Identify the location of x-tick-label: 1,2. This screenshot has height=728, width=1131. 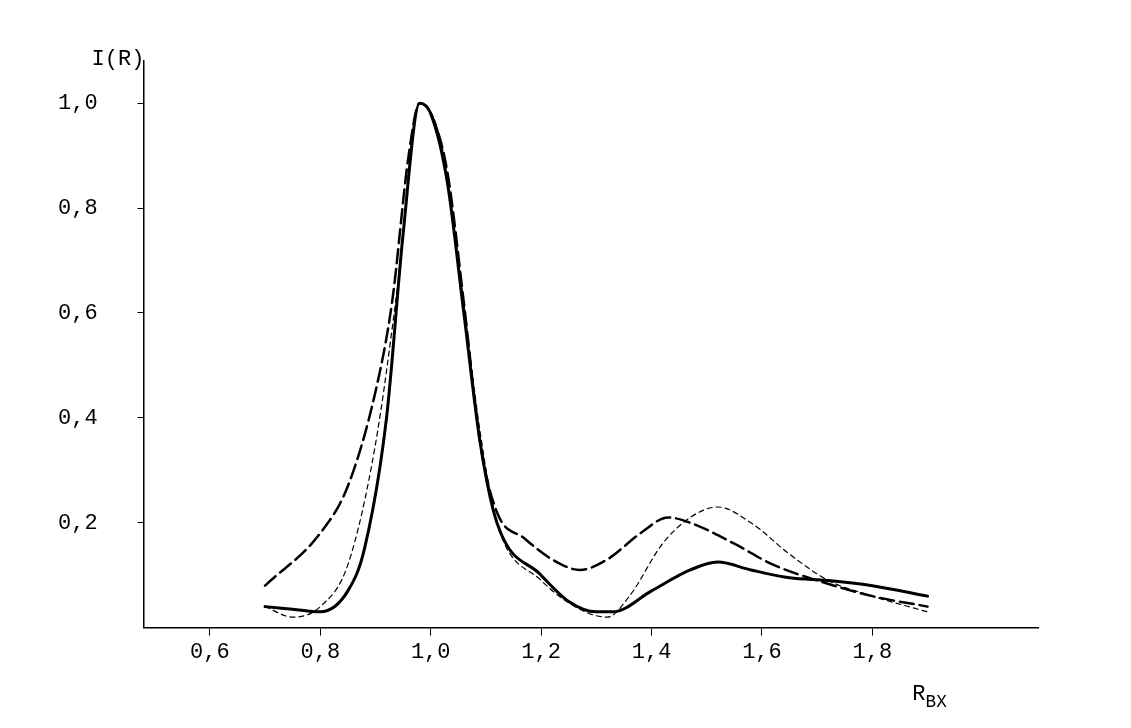
(541, 652).